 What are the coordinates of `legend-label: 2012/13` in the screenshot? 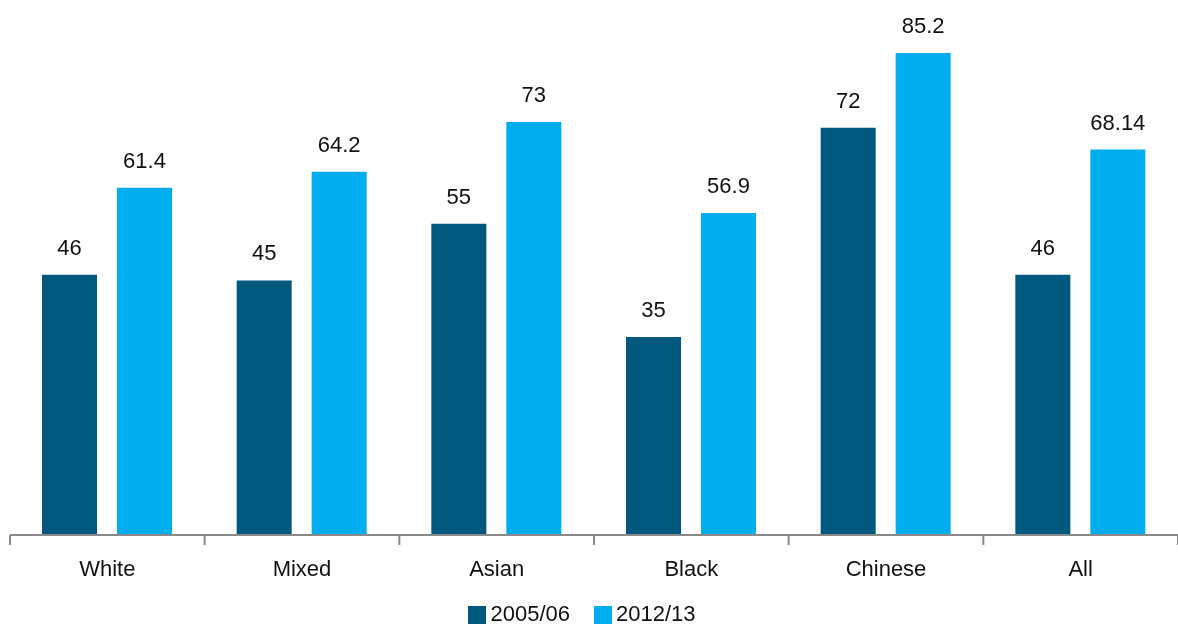 It's located at (656, 613).